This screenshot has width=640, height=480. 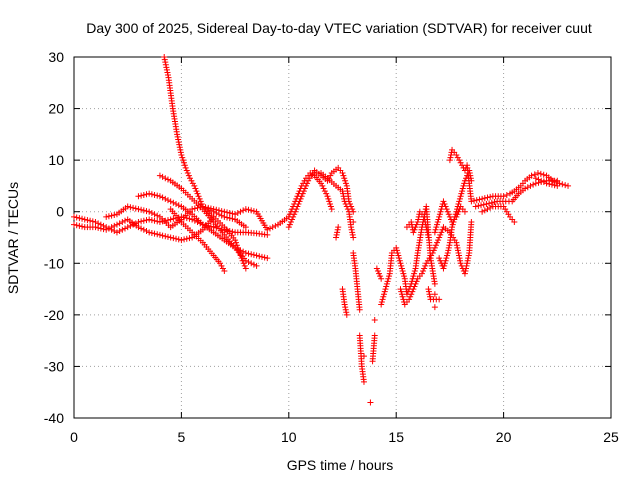 I want to click on y-tick-label: 10, so click(x=56, y=160).